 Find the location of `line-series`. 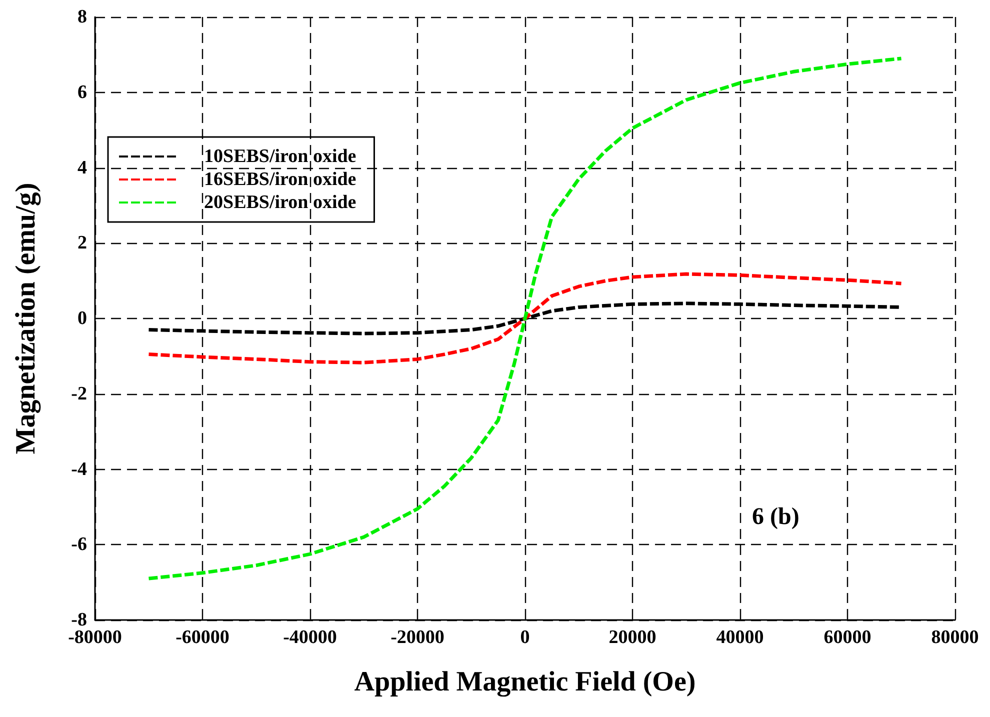

line-series is located at coordinates (525, 318).